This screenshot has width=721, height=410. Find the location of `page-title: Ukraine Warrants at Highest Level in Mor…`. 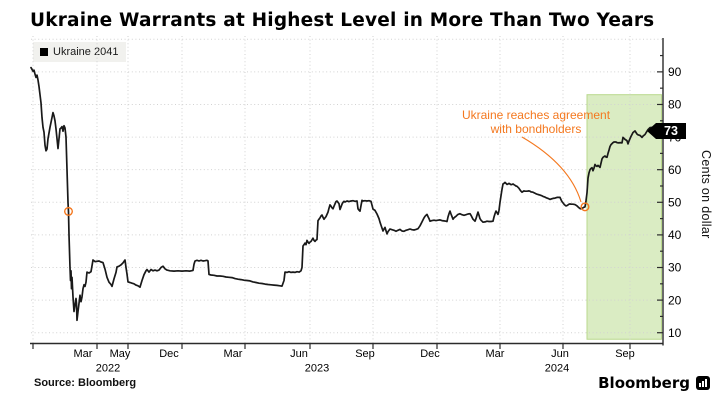

page-title: Ukraine Warrants at Highest Level in Mor… is located at coordinates (342, 20).